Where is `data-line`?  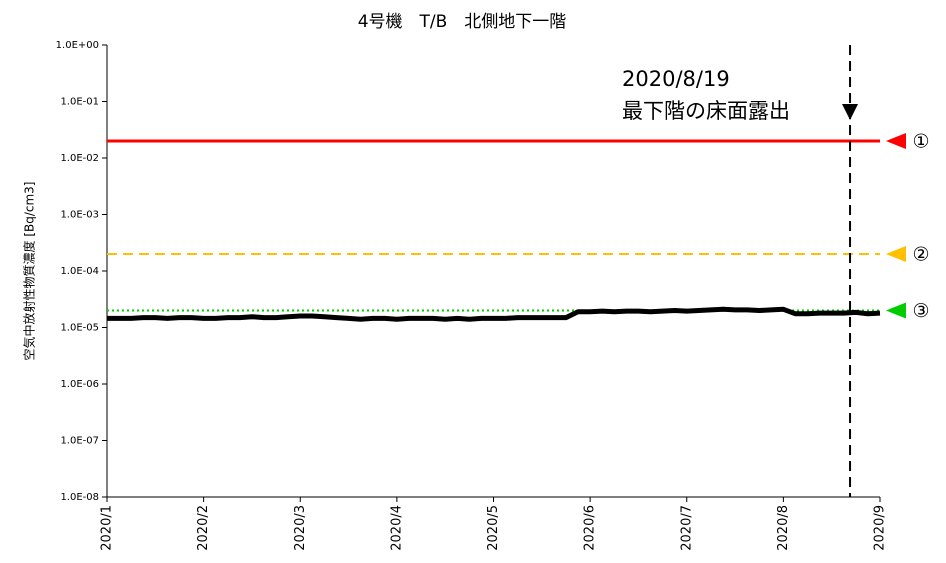
data-line is located at coordinates (494, 314).